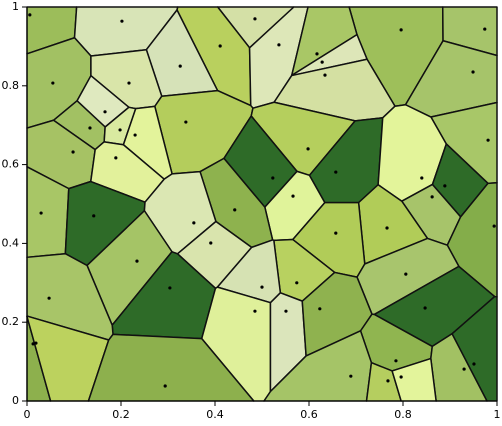 This screenshot has width=502, height=426. I want to click on x-tick-label: 0.4, so click(215, 414).